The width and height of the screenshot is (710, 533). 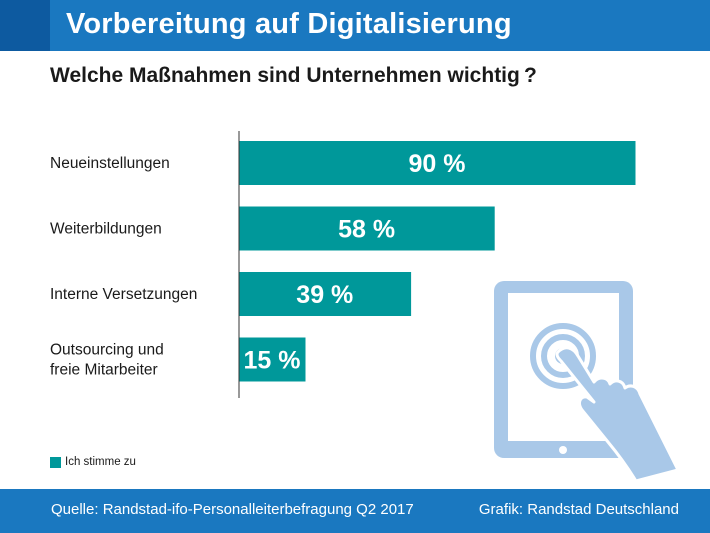 I want to click on header-bar: Vorbereitung auf Digitalisierung, so click(x=355, y=25).